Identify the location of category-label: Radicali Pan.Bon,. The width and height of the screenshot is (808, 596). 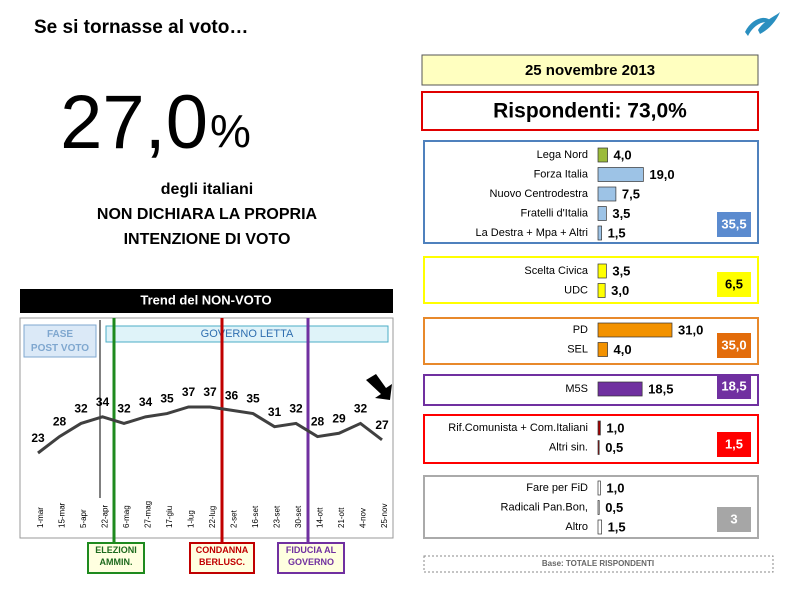
(544, 507).